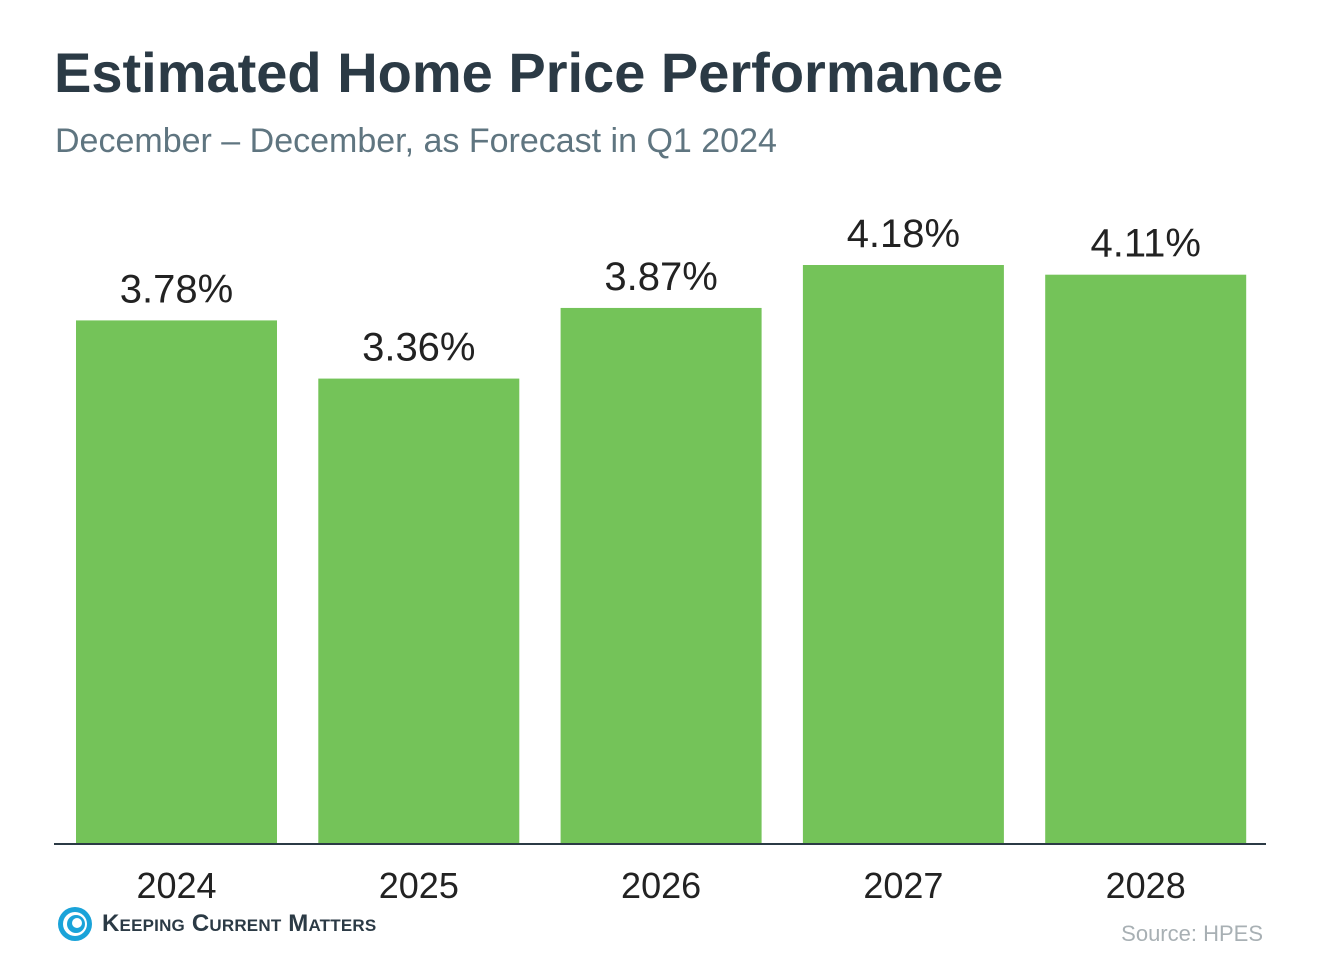  What do you see at coordinates (1192, 933) in the screenshot?
I see `source-note: Source: HPES` at bounding box center [1192, 933].